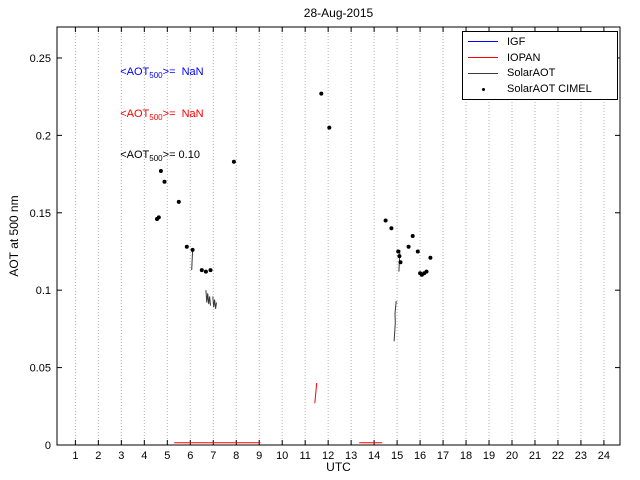 Image resolution: width=640 pixels, height=480 pixels. I want to click on svg-text: 7, so click(213, 456).